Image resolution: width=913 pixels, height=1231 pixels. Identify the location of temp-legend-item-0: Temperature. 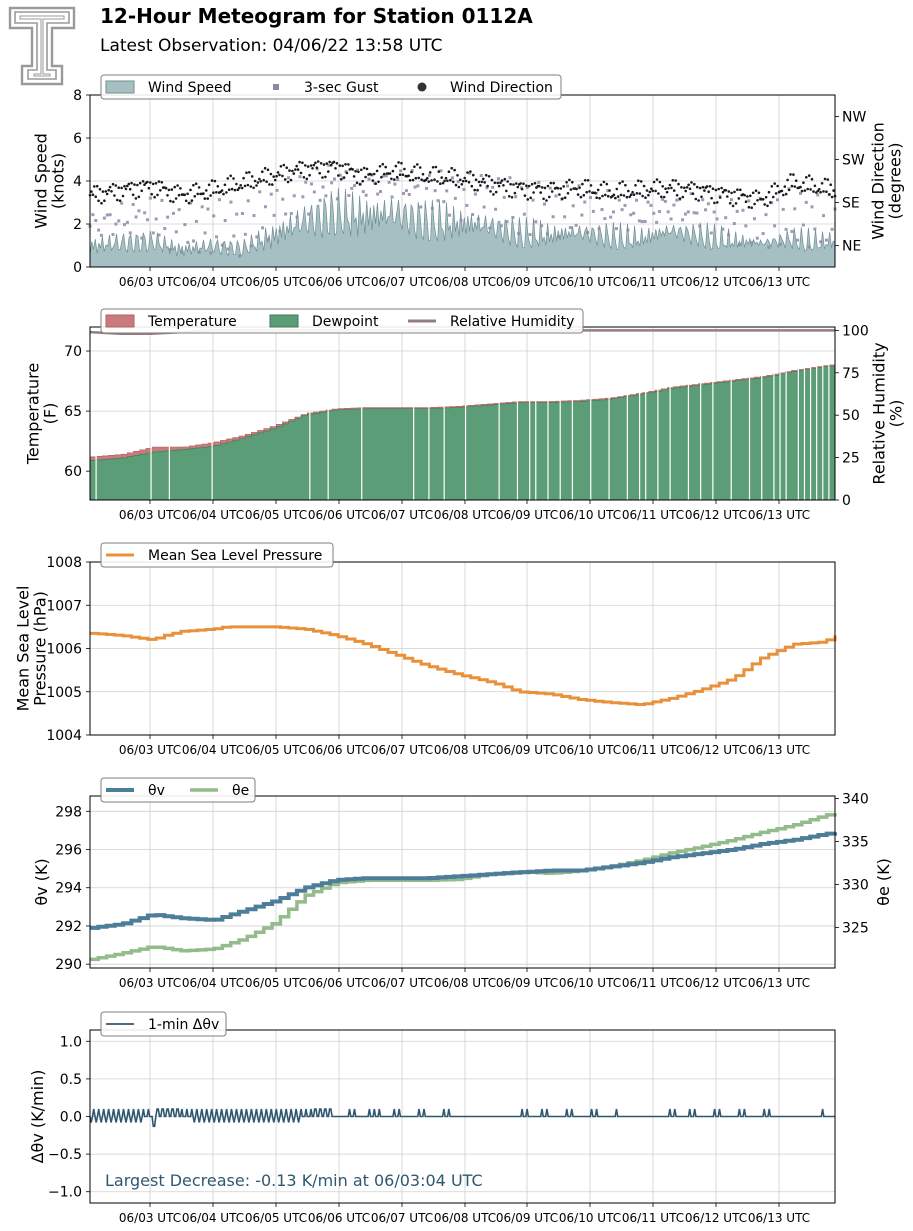
(171, 322).